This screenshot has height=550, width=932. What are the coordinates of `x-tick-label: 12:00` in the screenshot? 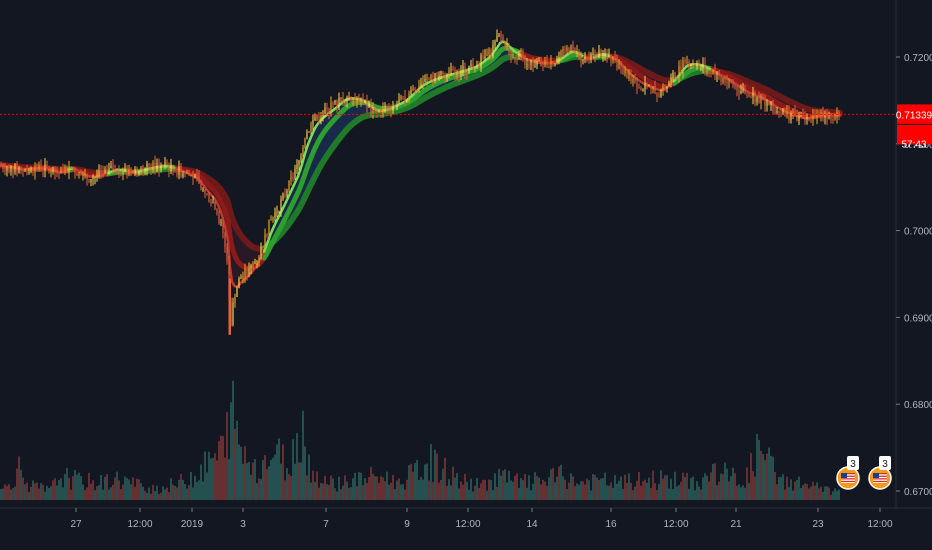 It's located at (879, 524).